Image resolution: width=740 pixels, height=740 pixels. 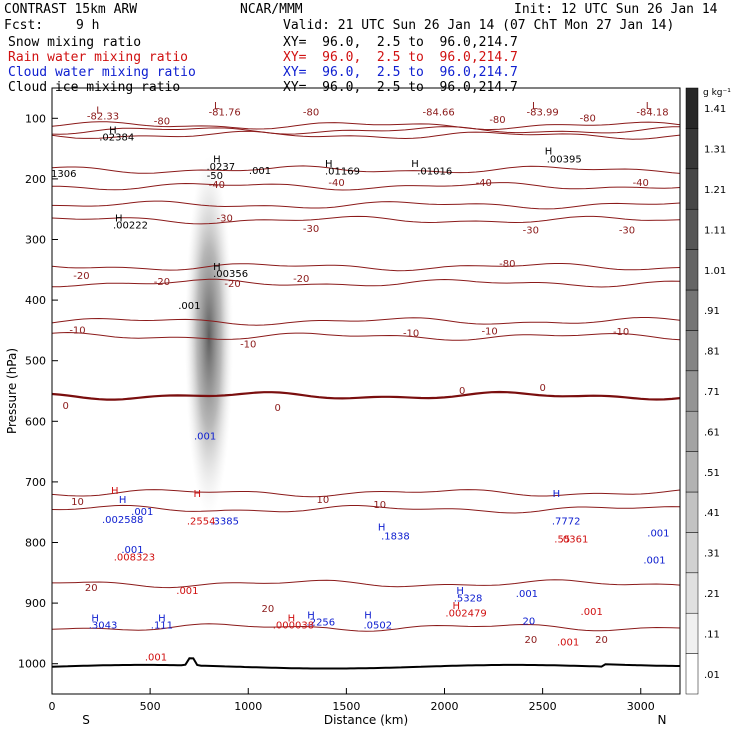 I want to click on colorbar-level-label: .21, so click(x=712, y=594).